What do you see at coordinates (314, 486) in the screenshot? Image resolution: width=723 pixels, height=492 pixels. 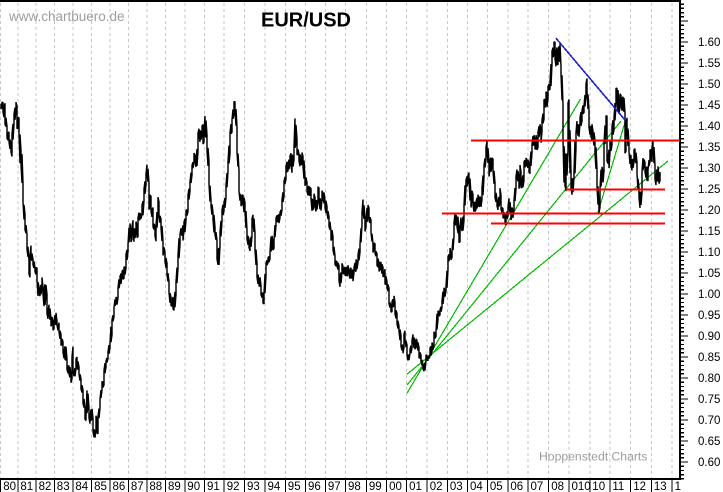 I see `svg-text: 96` at bounding box center [314, 486].